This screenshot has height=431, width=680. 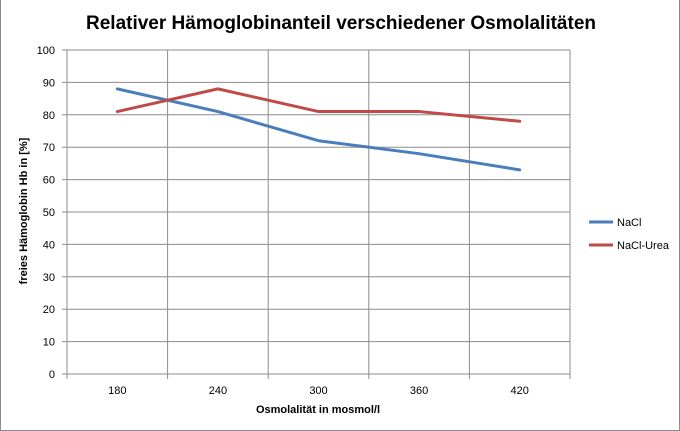 I want to click on y-tick-label: 0, so click(x=52, y=375).